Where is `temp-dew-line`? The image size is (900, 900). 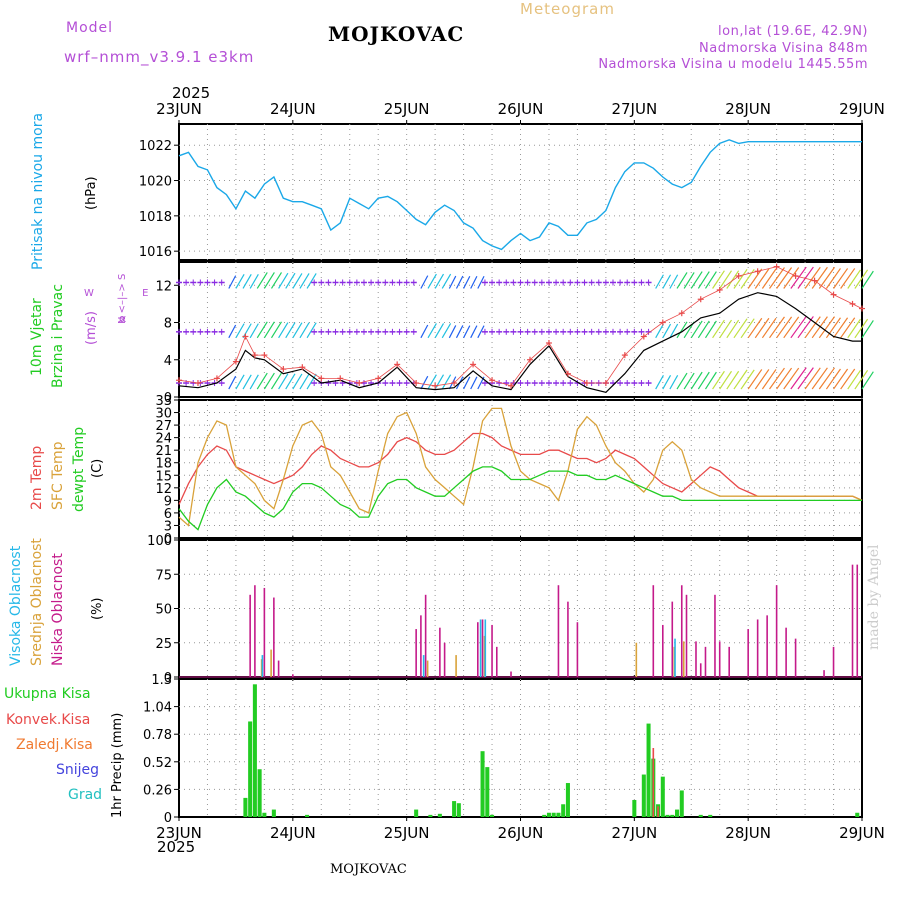
temp-dew-line is located at coordinates (520, 498).